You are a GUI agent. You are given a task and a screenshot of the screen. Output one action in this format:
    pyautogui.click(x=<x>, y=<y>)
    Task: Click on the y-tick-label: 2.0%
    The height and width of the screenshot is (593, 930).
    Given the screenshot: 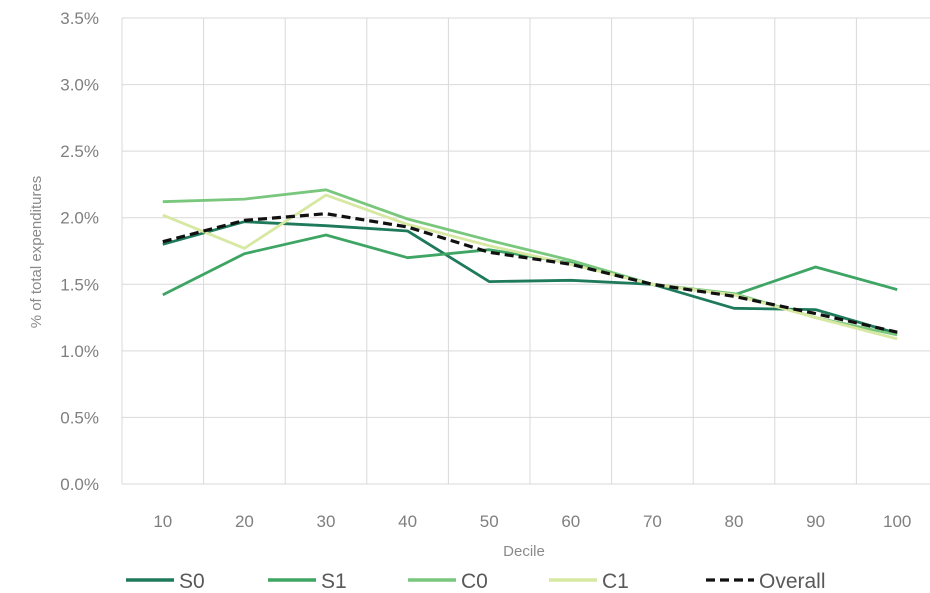 What is the action you would take?
    pyautogui.click(x=79, y=218)
    